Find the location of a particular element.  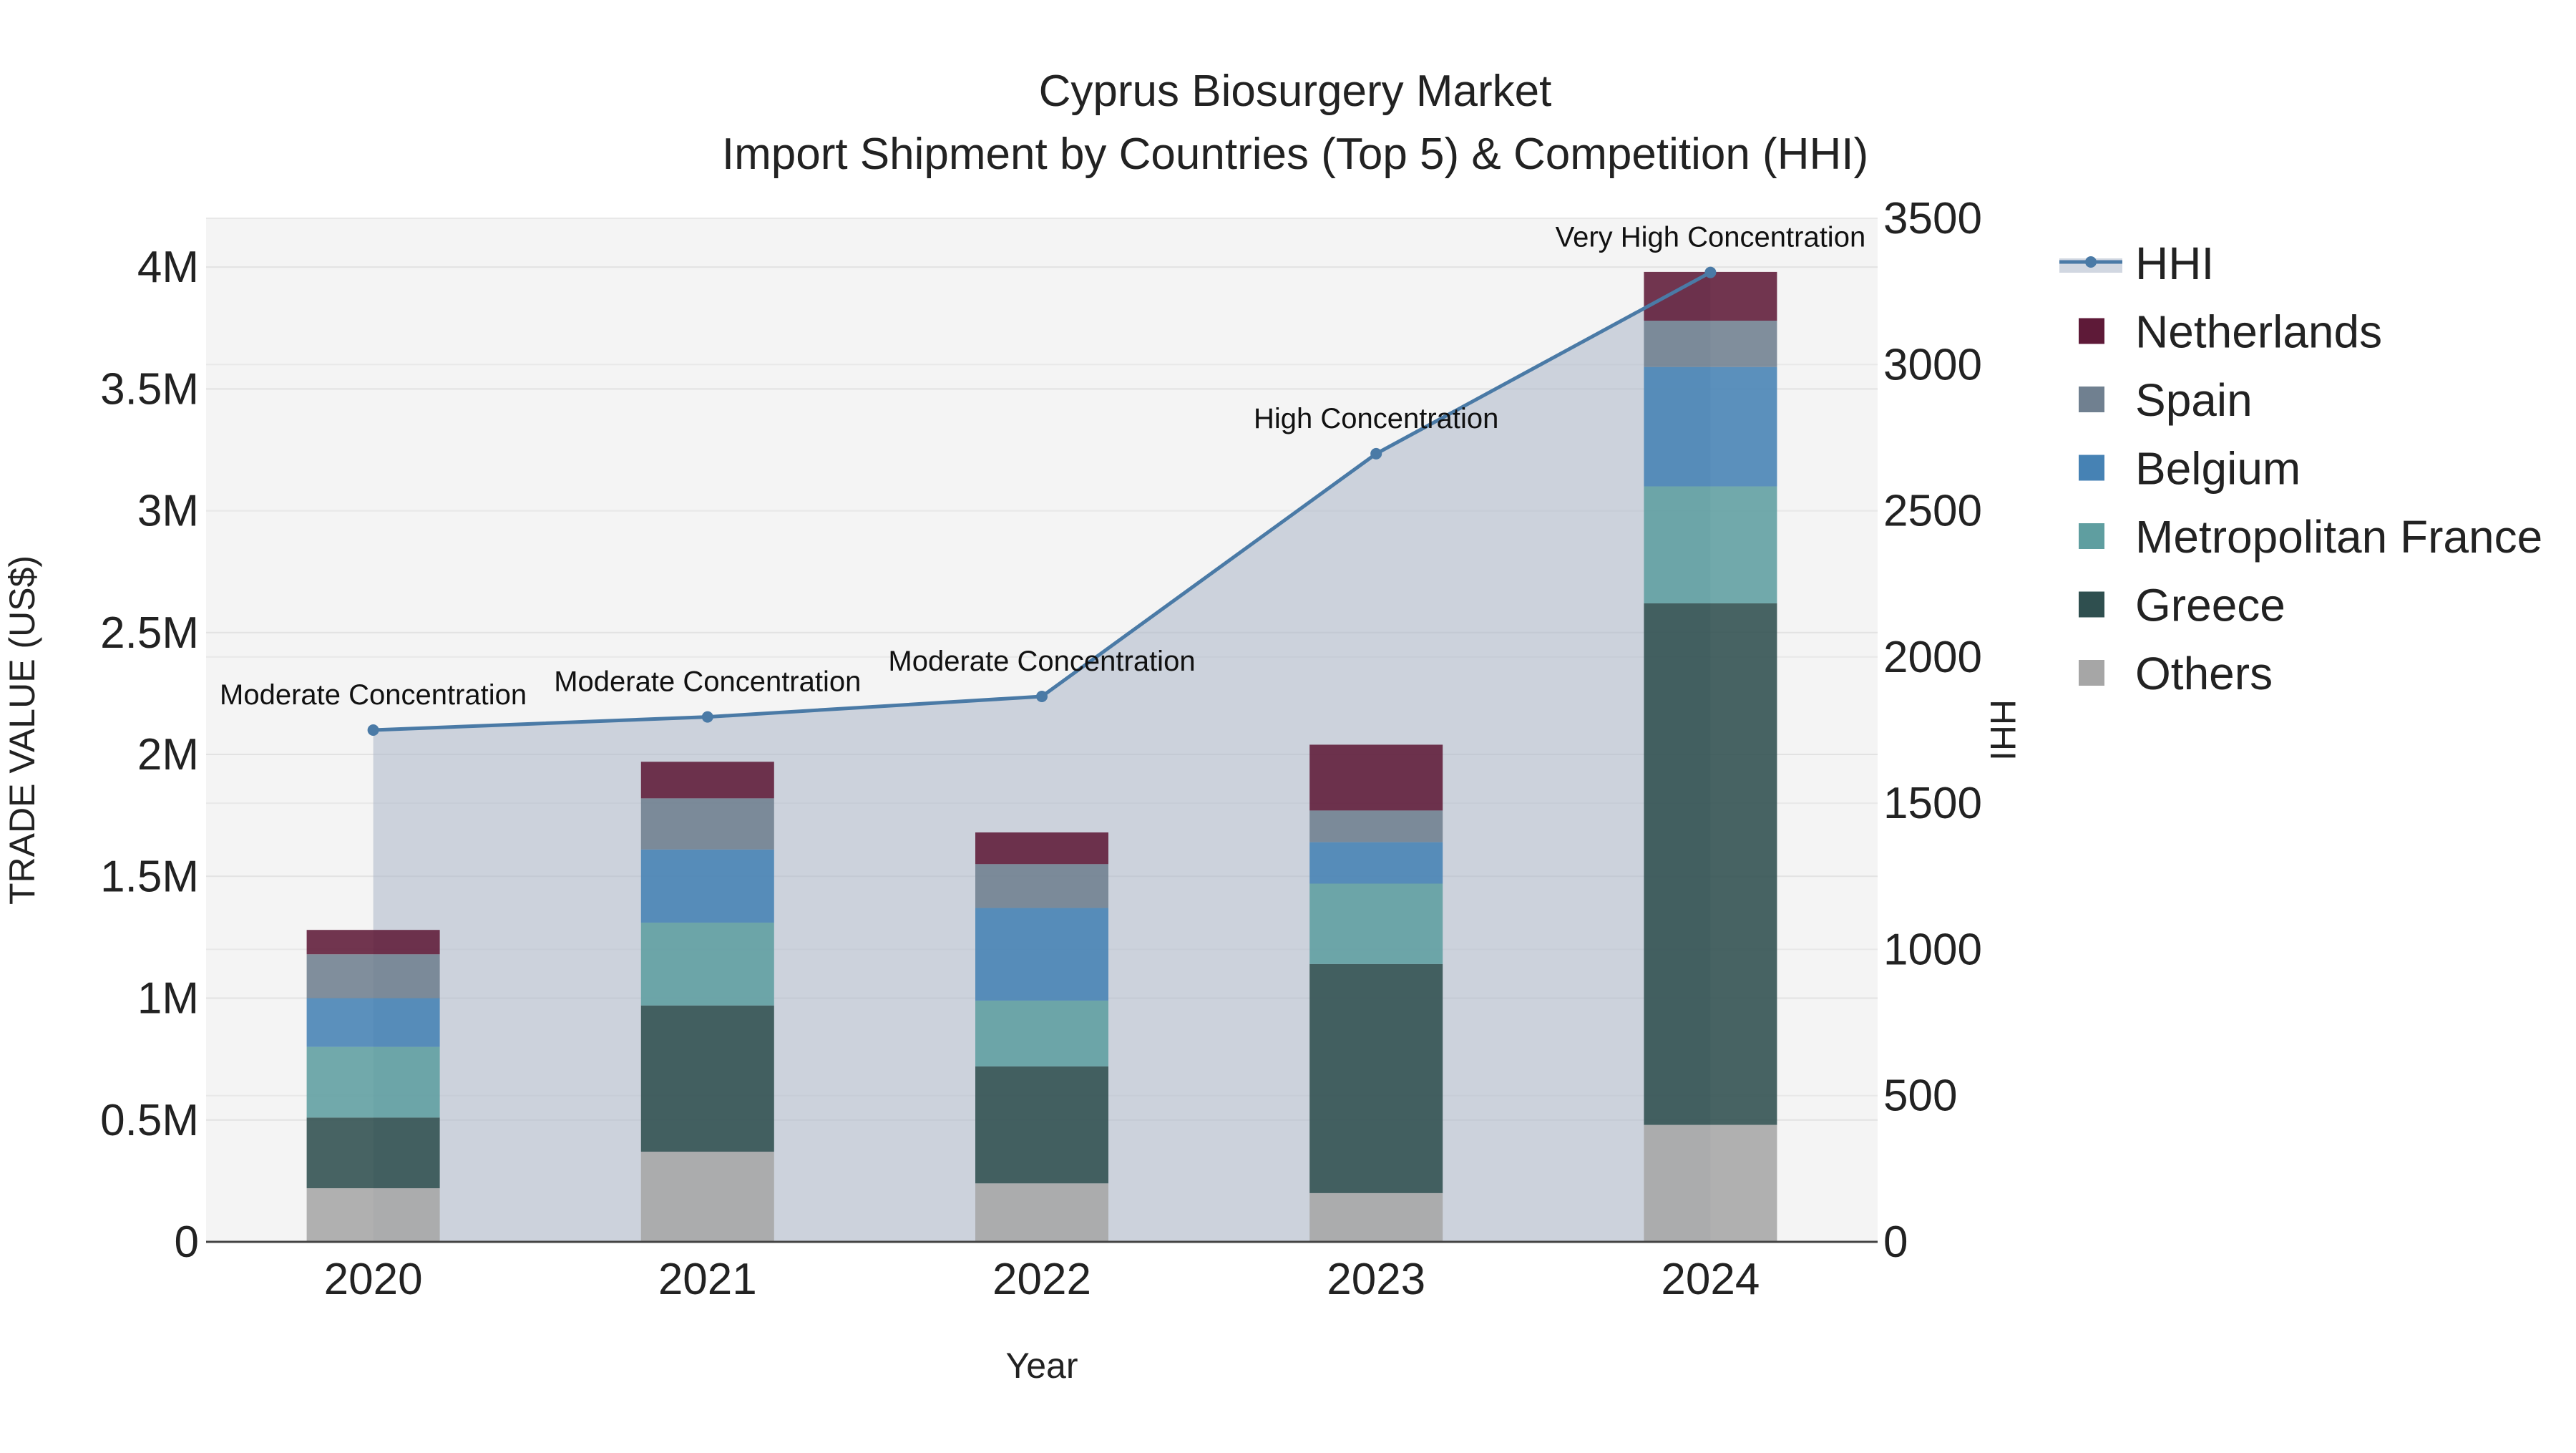

hhi-point-2020 is located at coordinates (373, 730).